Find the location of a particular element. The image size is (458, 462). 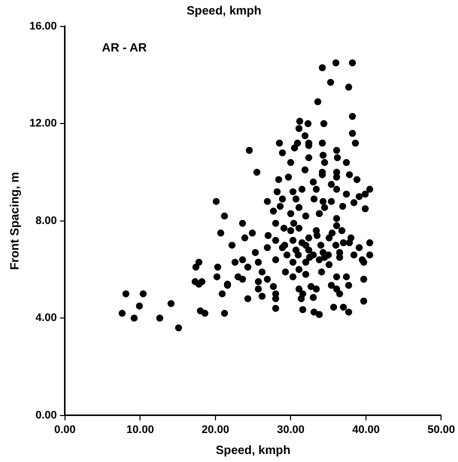

x-tick-label: 50.00 is located at coordinates (441, 430).